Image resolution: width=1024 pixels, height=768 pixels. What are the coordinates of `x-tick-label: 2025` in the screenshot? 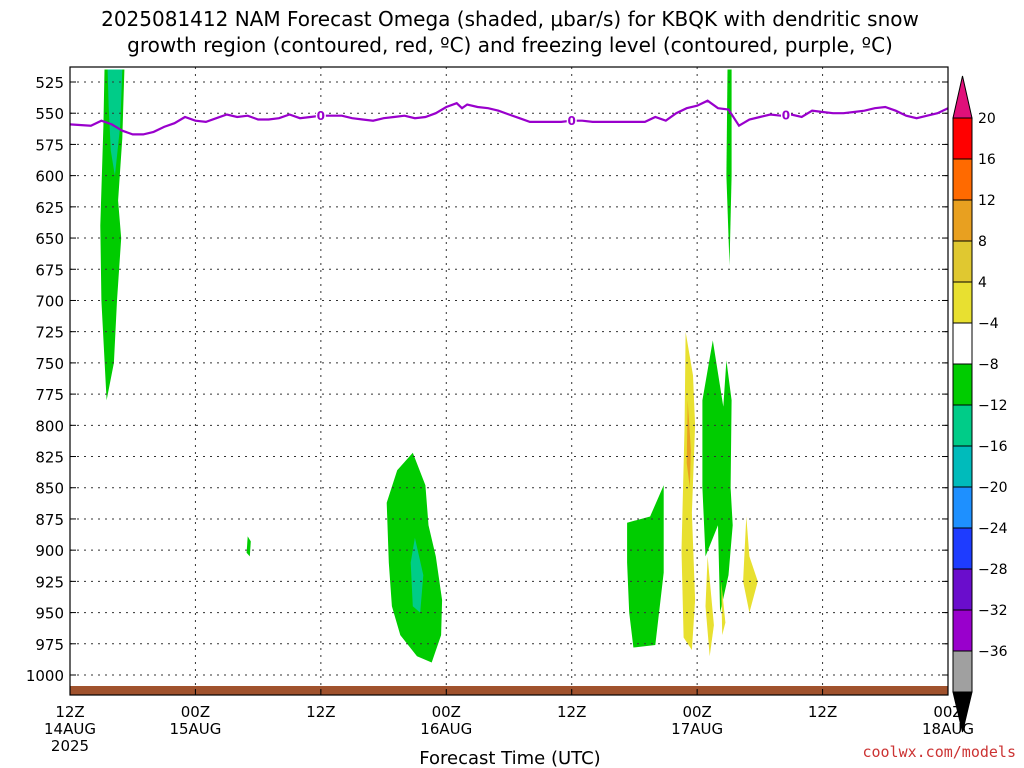 It's located at (70, 746).